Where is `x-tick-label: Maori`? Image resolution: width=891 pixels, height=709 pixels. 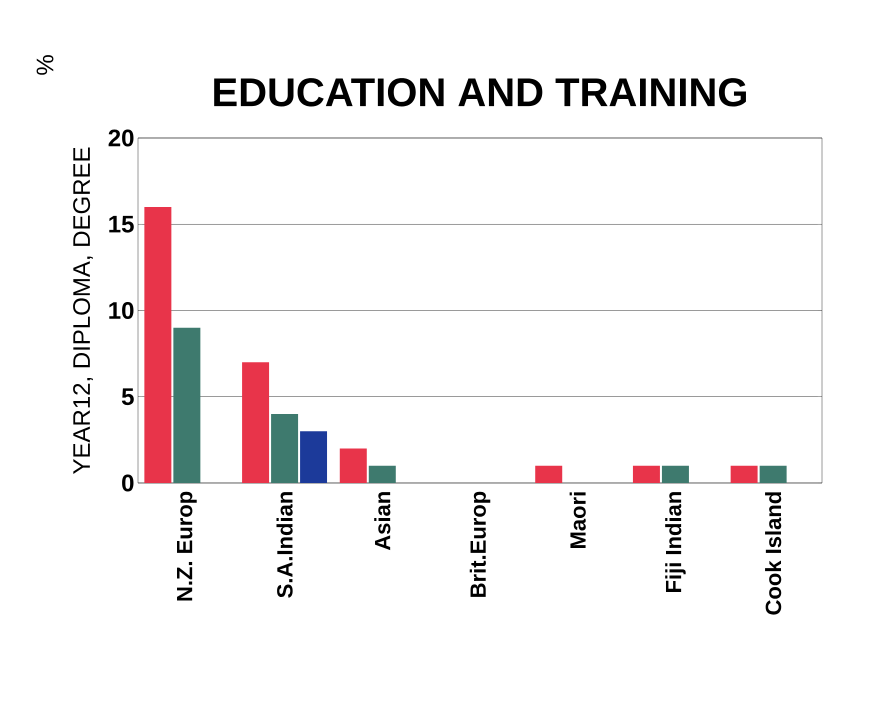 x-tick-label: Maori is located at coordinates (578, 520).